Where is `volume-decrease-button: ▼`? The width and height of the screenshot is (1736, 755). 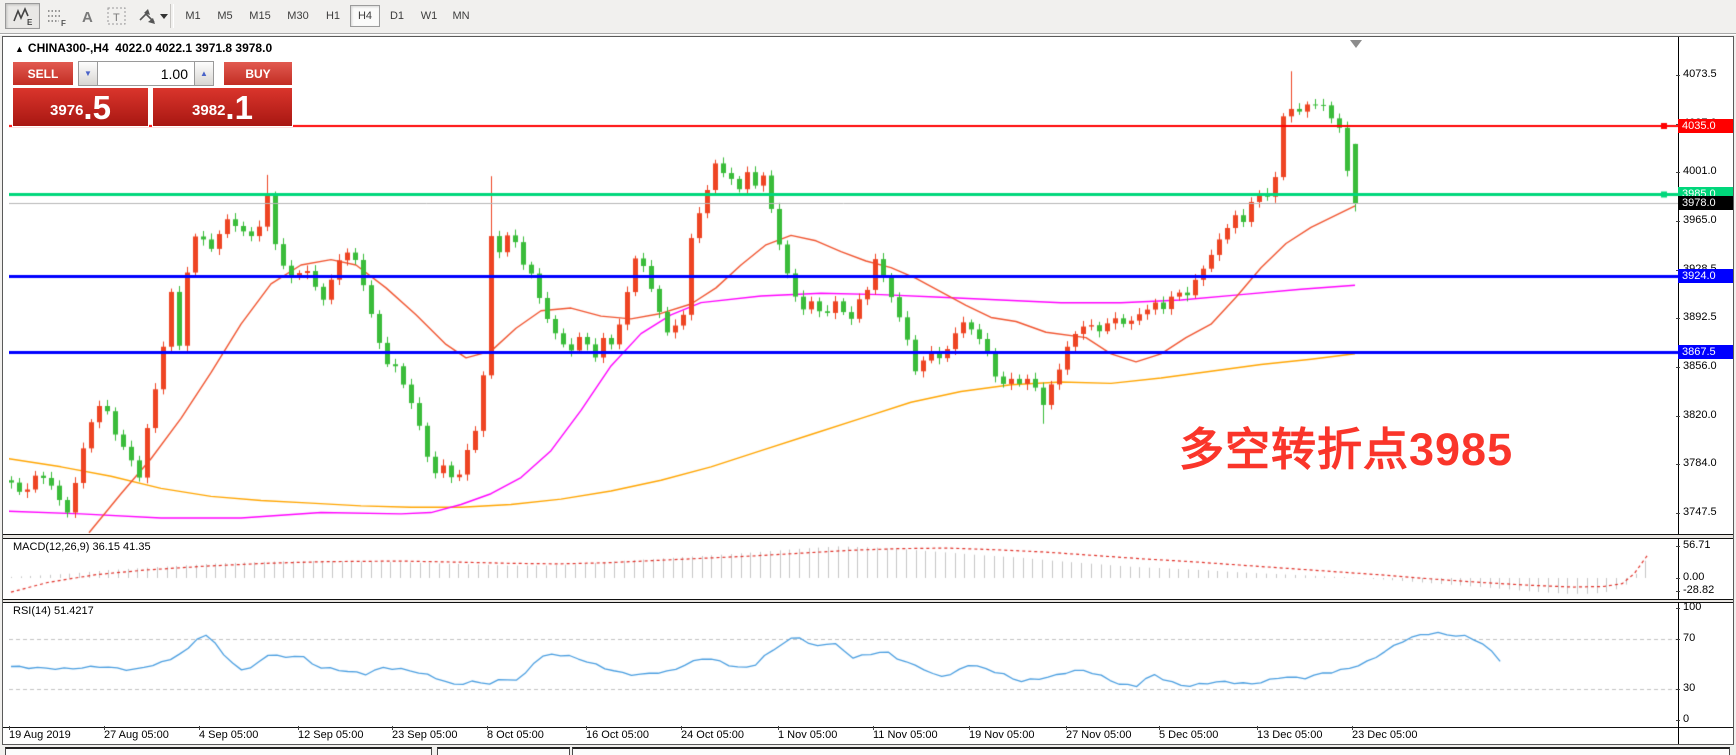 volume-decrease-button: ▼ is located at coordinates (88, 73).